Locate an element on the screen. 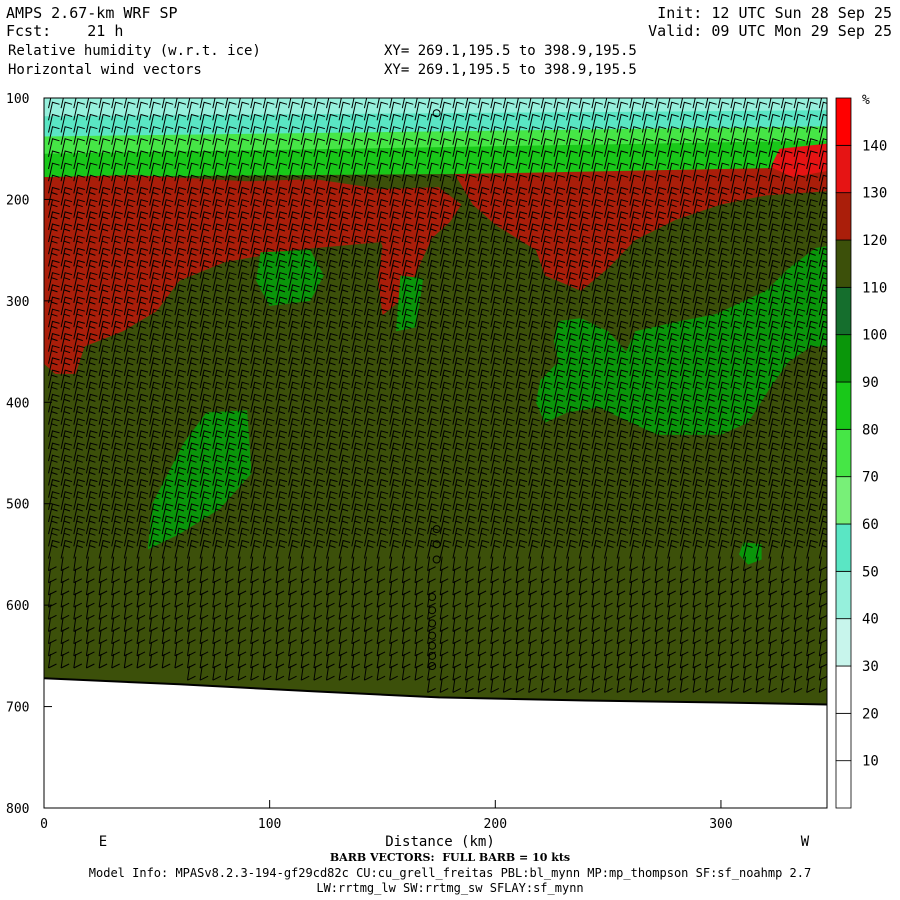 This screenshot has width=900, height=900. rh-region-supersat-east is located at coordinates (640, 229).